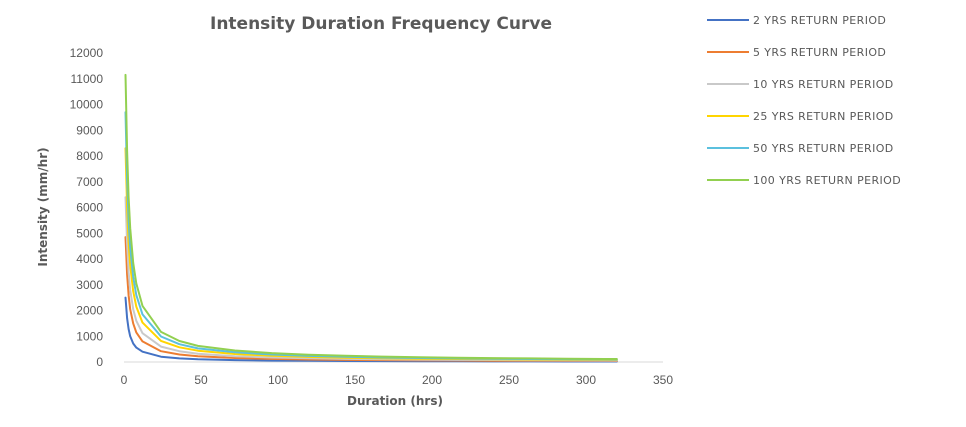 The height and width of the screenshot is (427, 966). What do you see at coordinates (89, 208) in the screenshot?
I see `y-tick-label: 6000` at bounding box center [89, 208].